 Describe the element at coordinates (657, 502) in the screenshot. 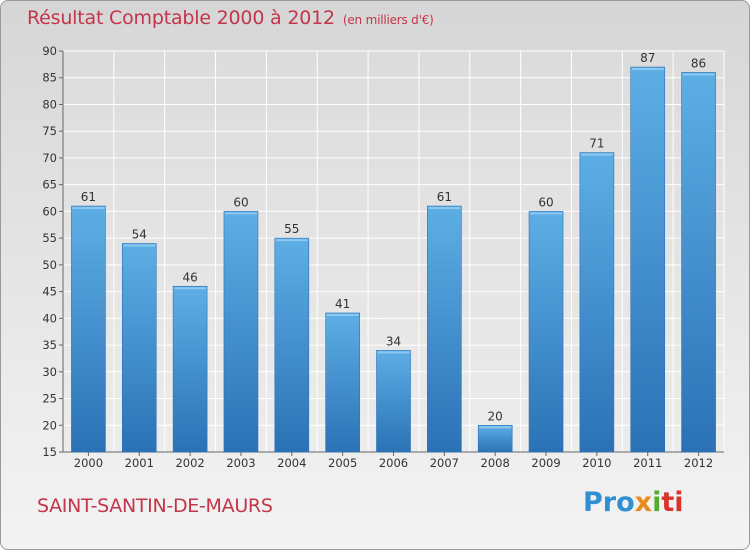

I see `logo-part-3: i` at that location.